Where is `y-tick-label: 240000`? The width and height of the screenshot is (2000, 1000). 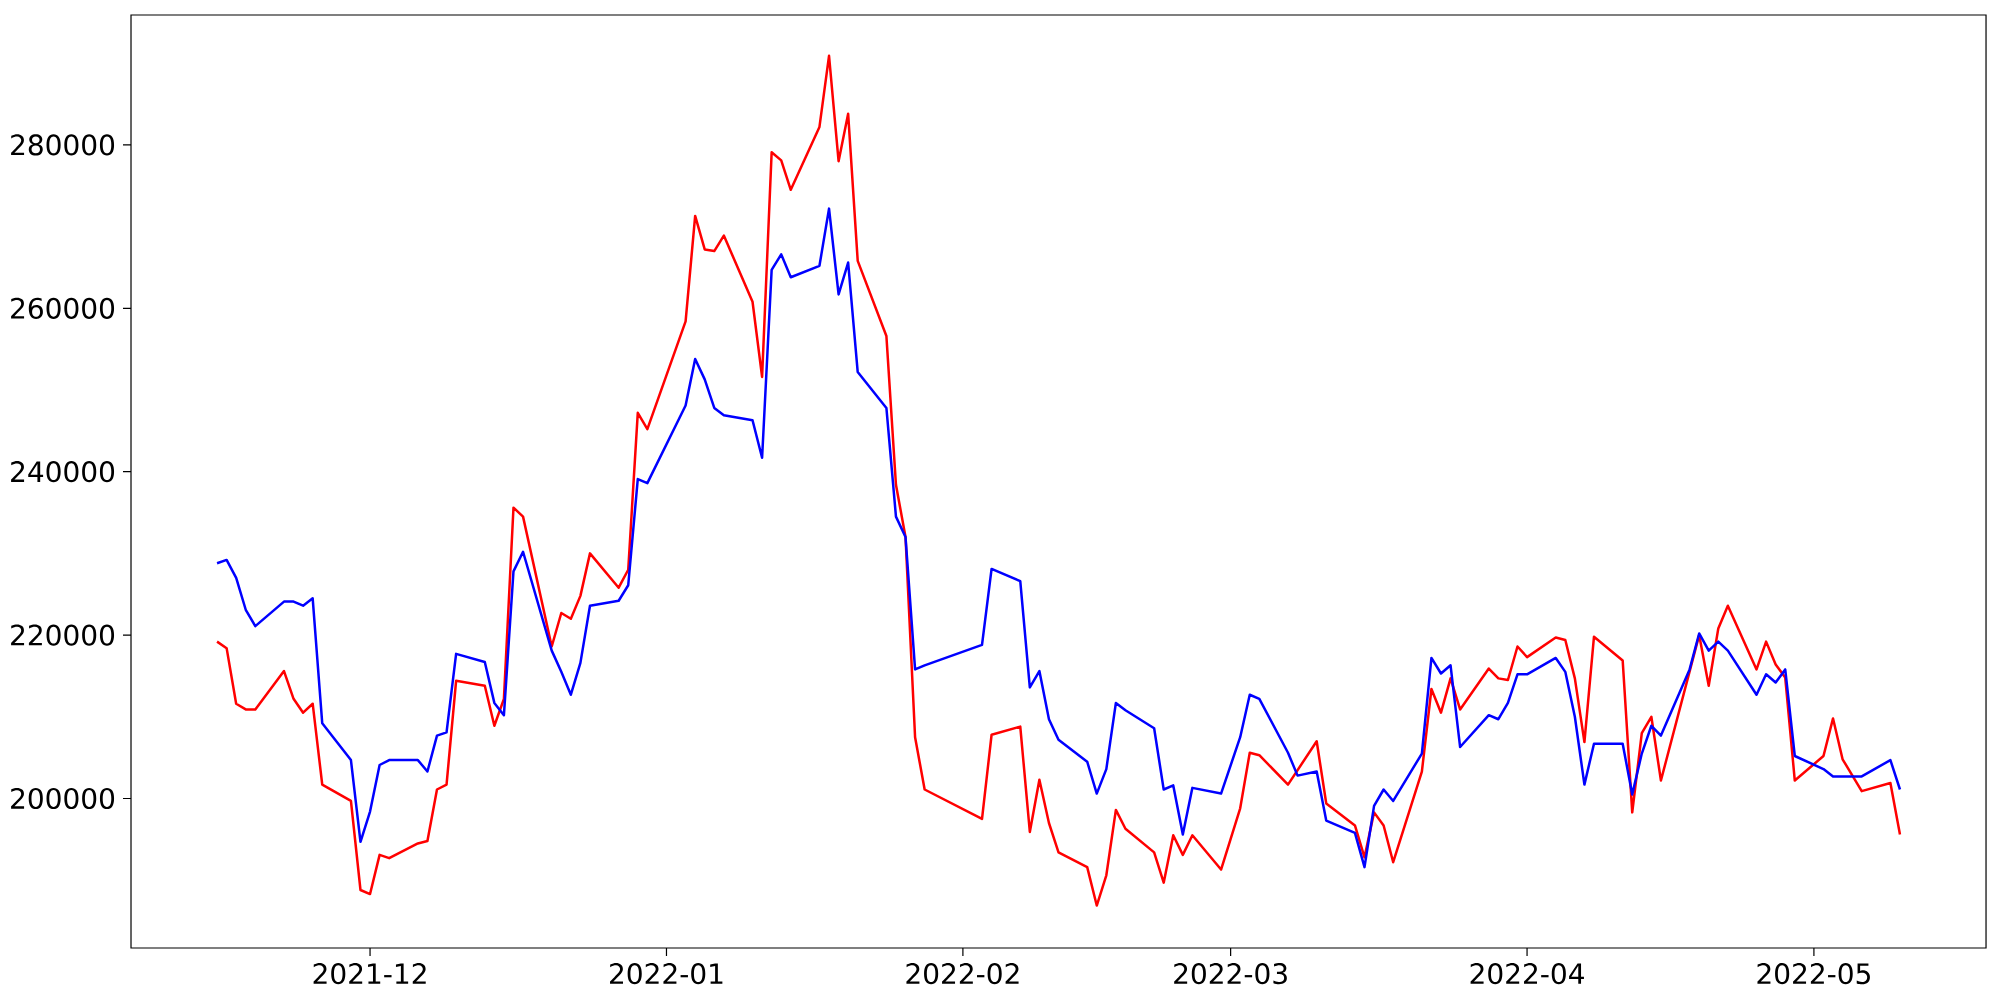
y-tick-label: 240000 is located at coordinates (63, 472).